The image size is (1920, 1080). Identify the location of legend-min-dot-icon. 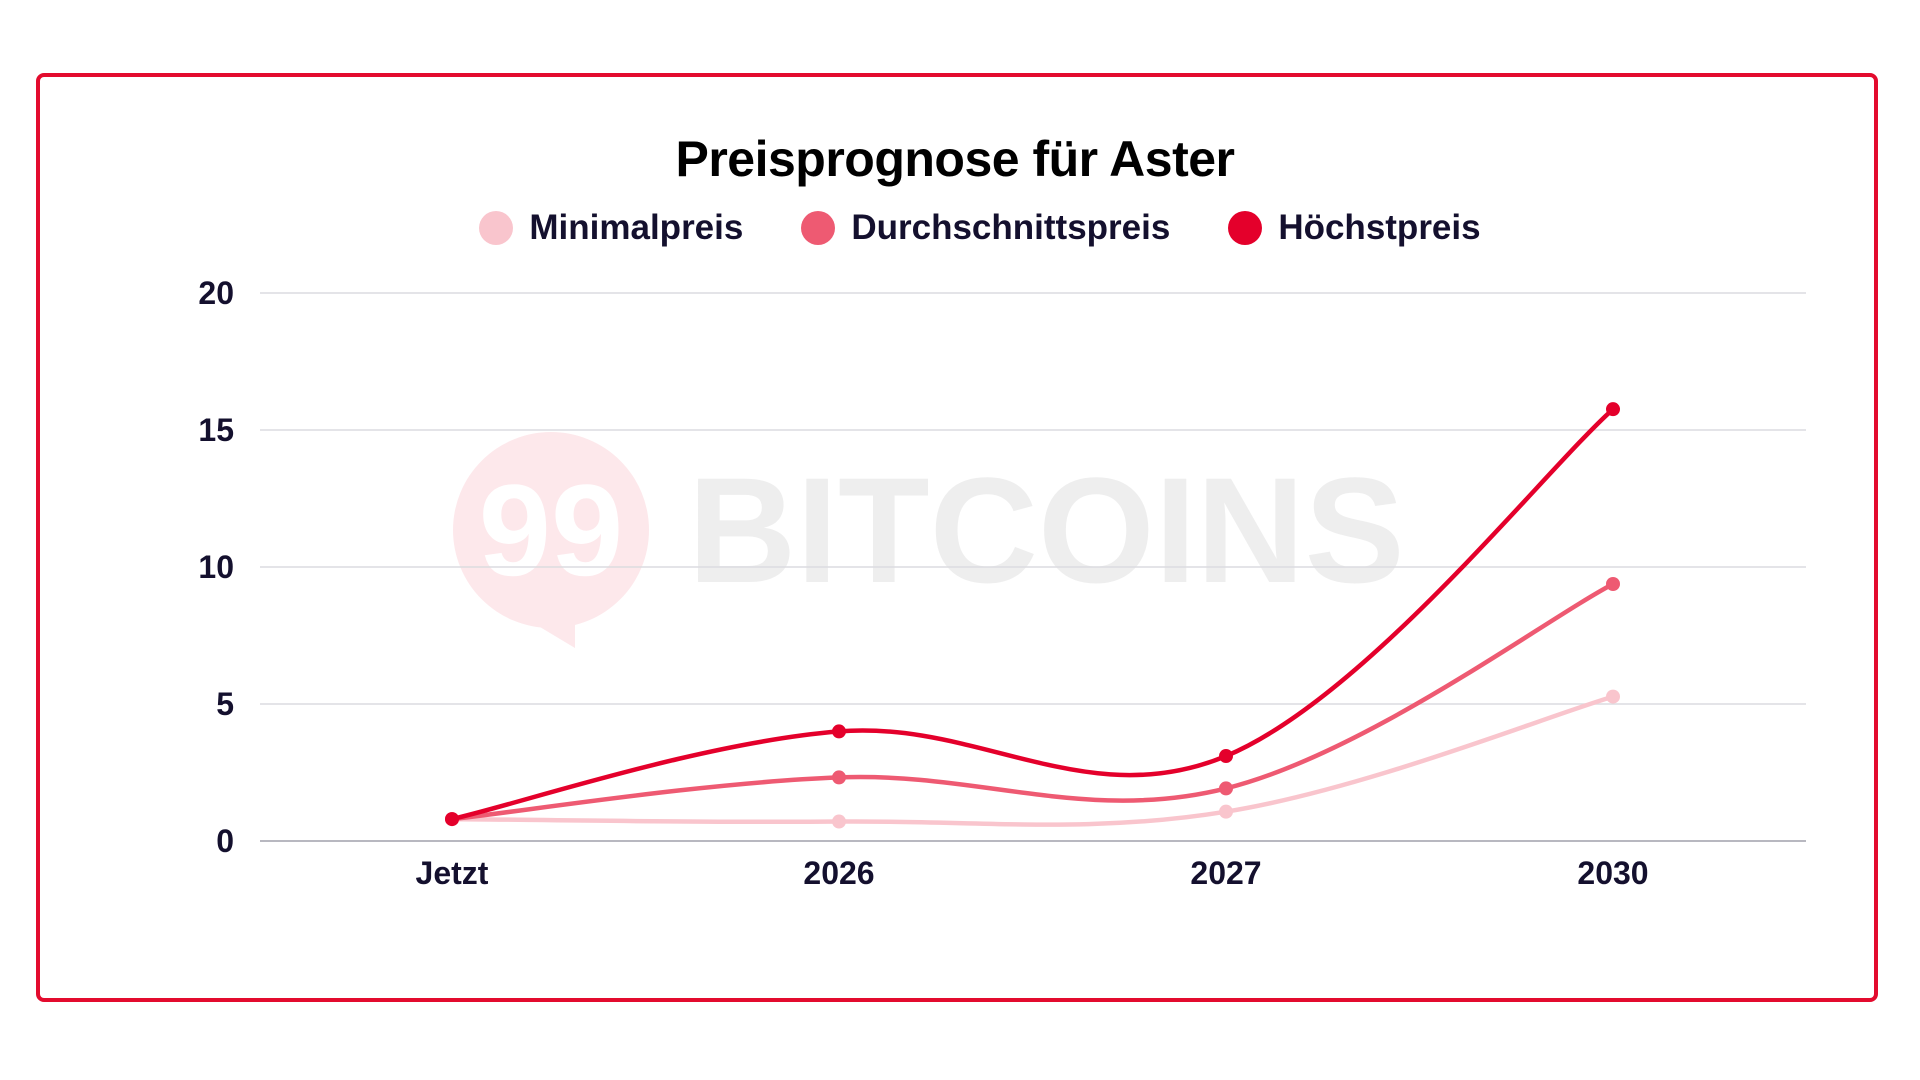
(496, 228).